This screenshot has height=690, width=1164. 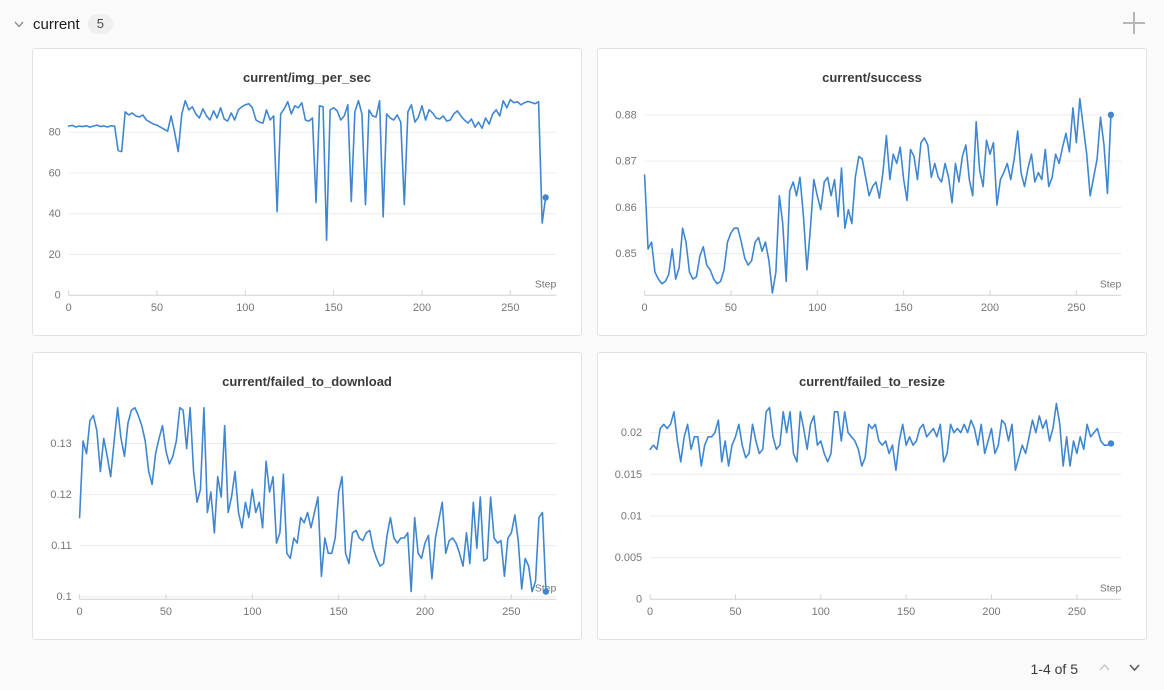 I want to click on pagination-prev-button, so click(x=1104, y=669).